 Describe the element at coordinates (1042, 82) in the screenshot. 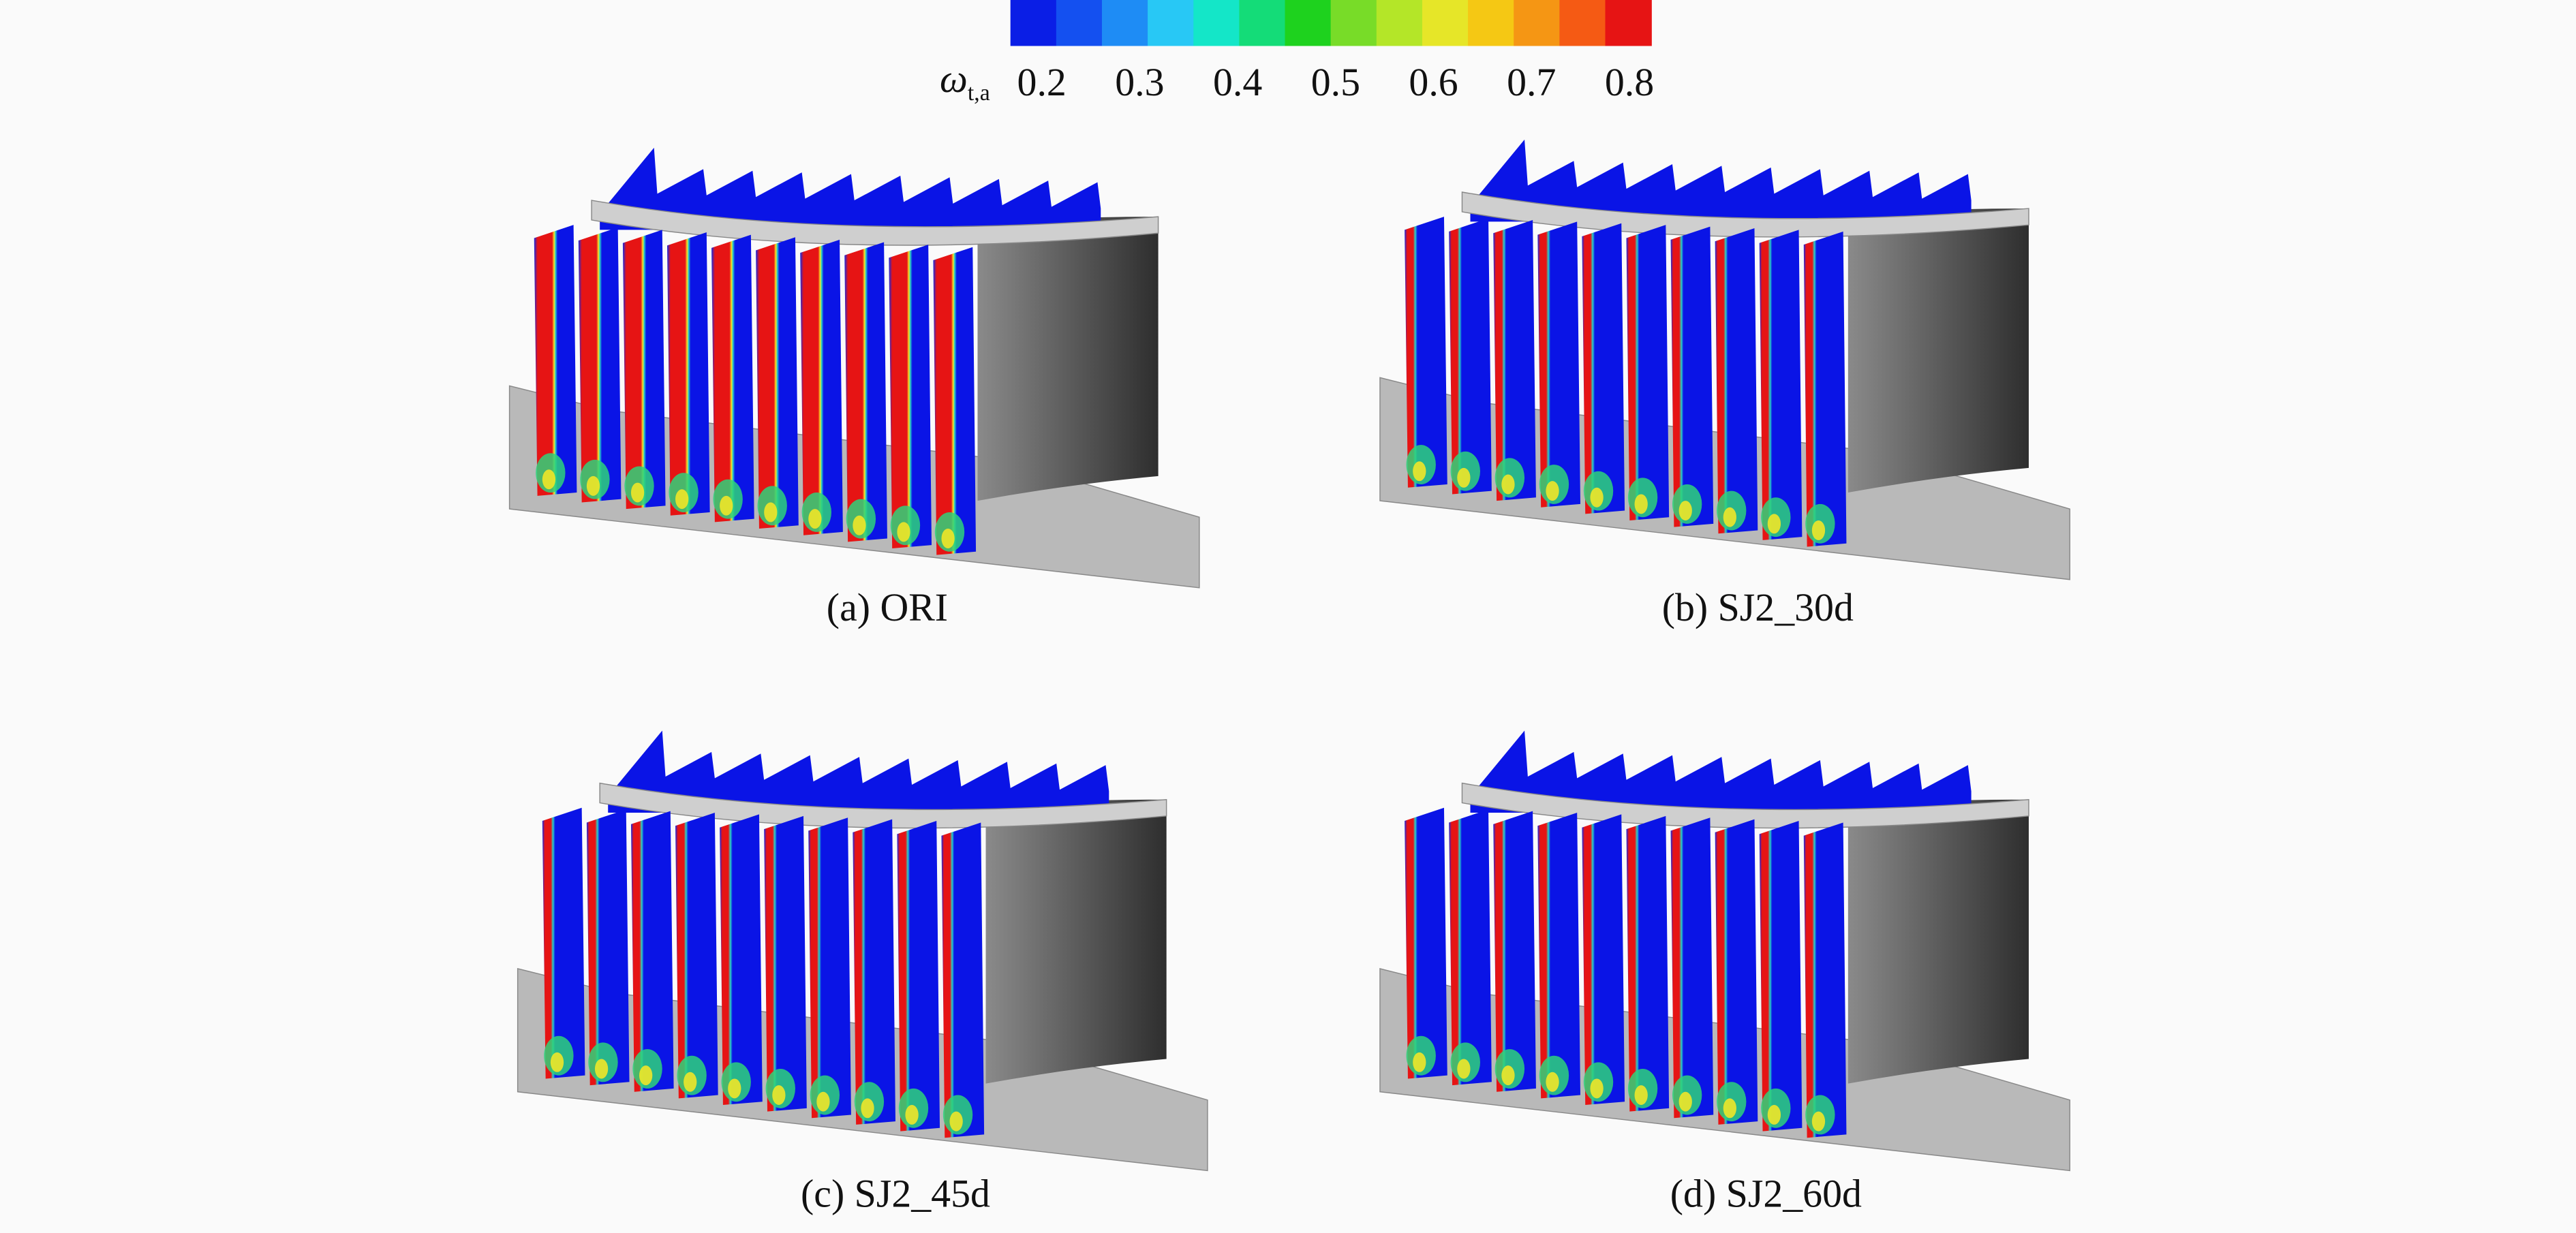

I see `colorbar-tick-label: 0.2` at that location.